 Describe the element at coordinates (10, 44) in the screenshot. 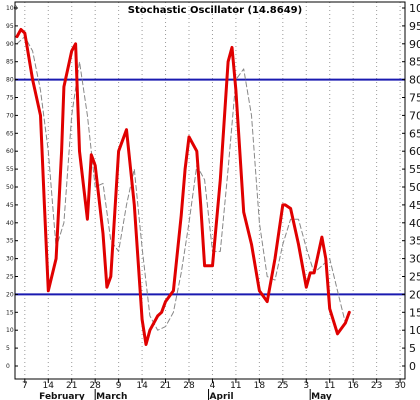

I see `y-tick-label-left: 90` at that location.